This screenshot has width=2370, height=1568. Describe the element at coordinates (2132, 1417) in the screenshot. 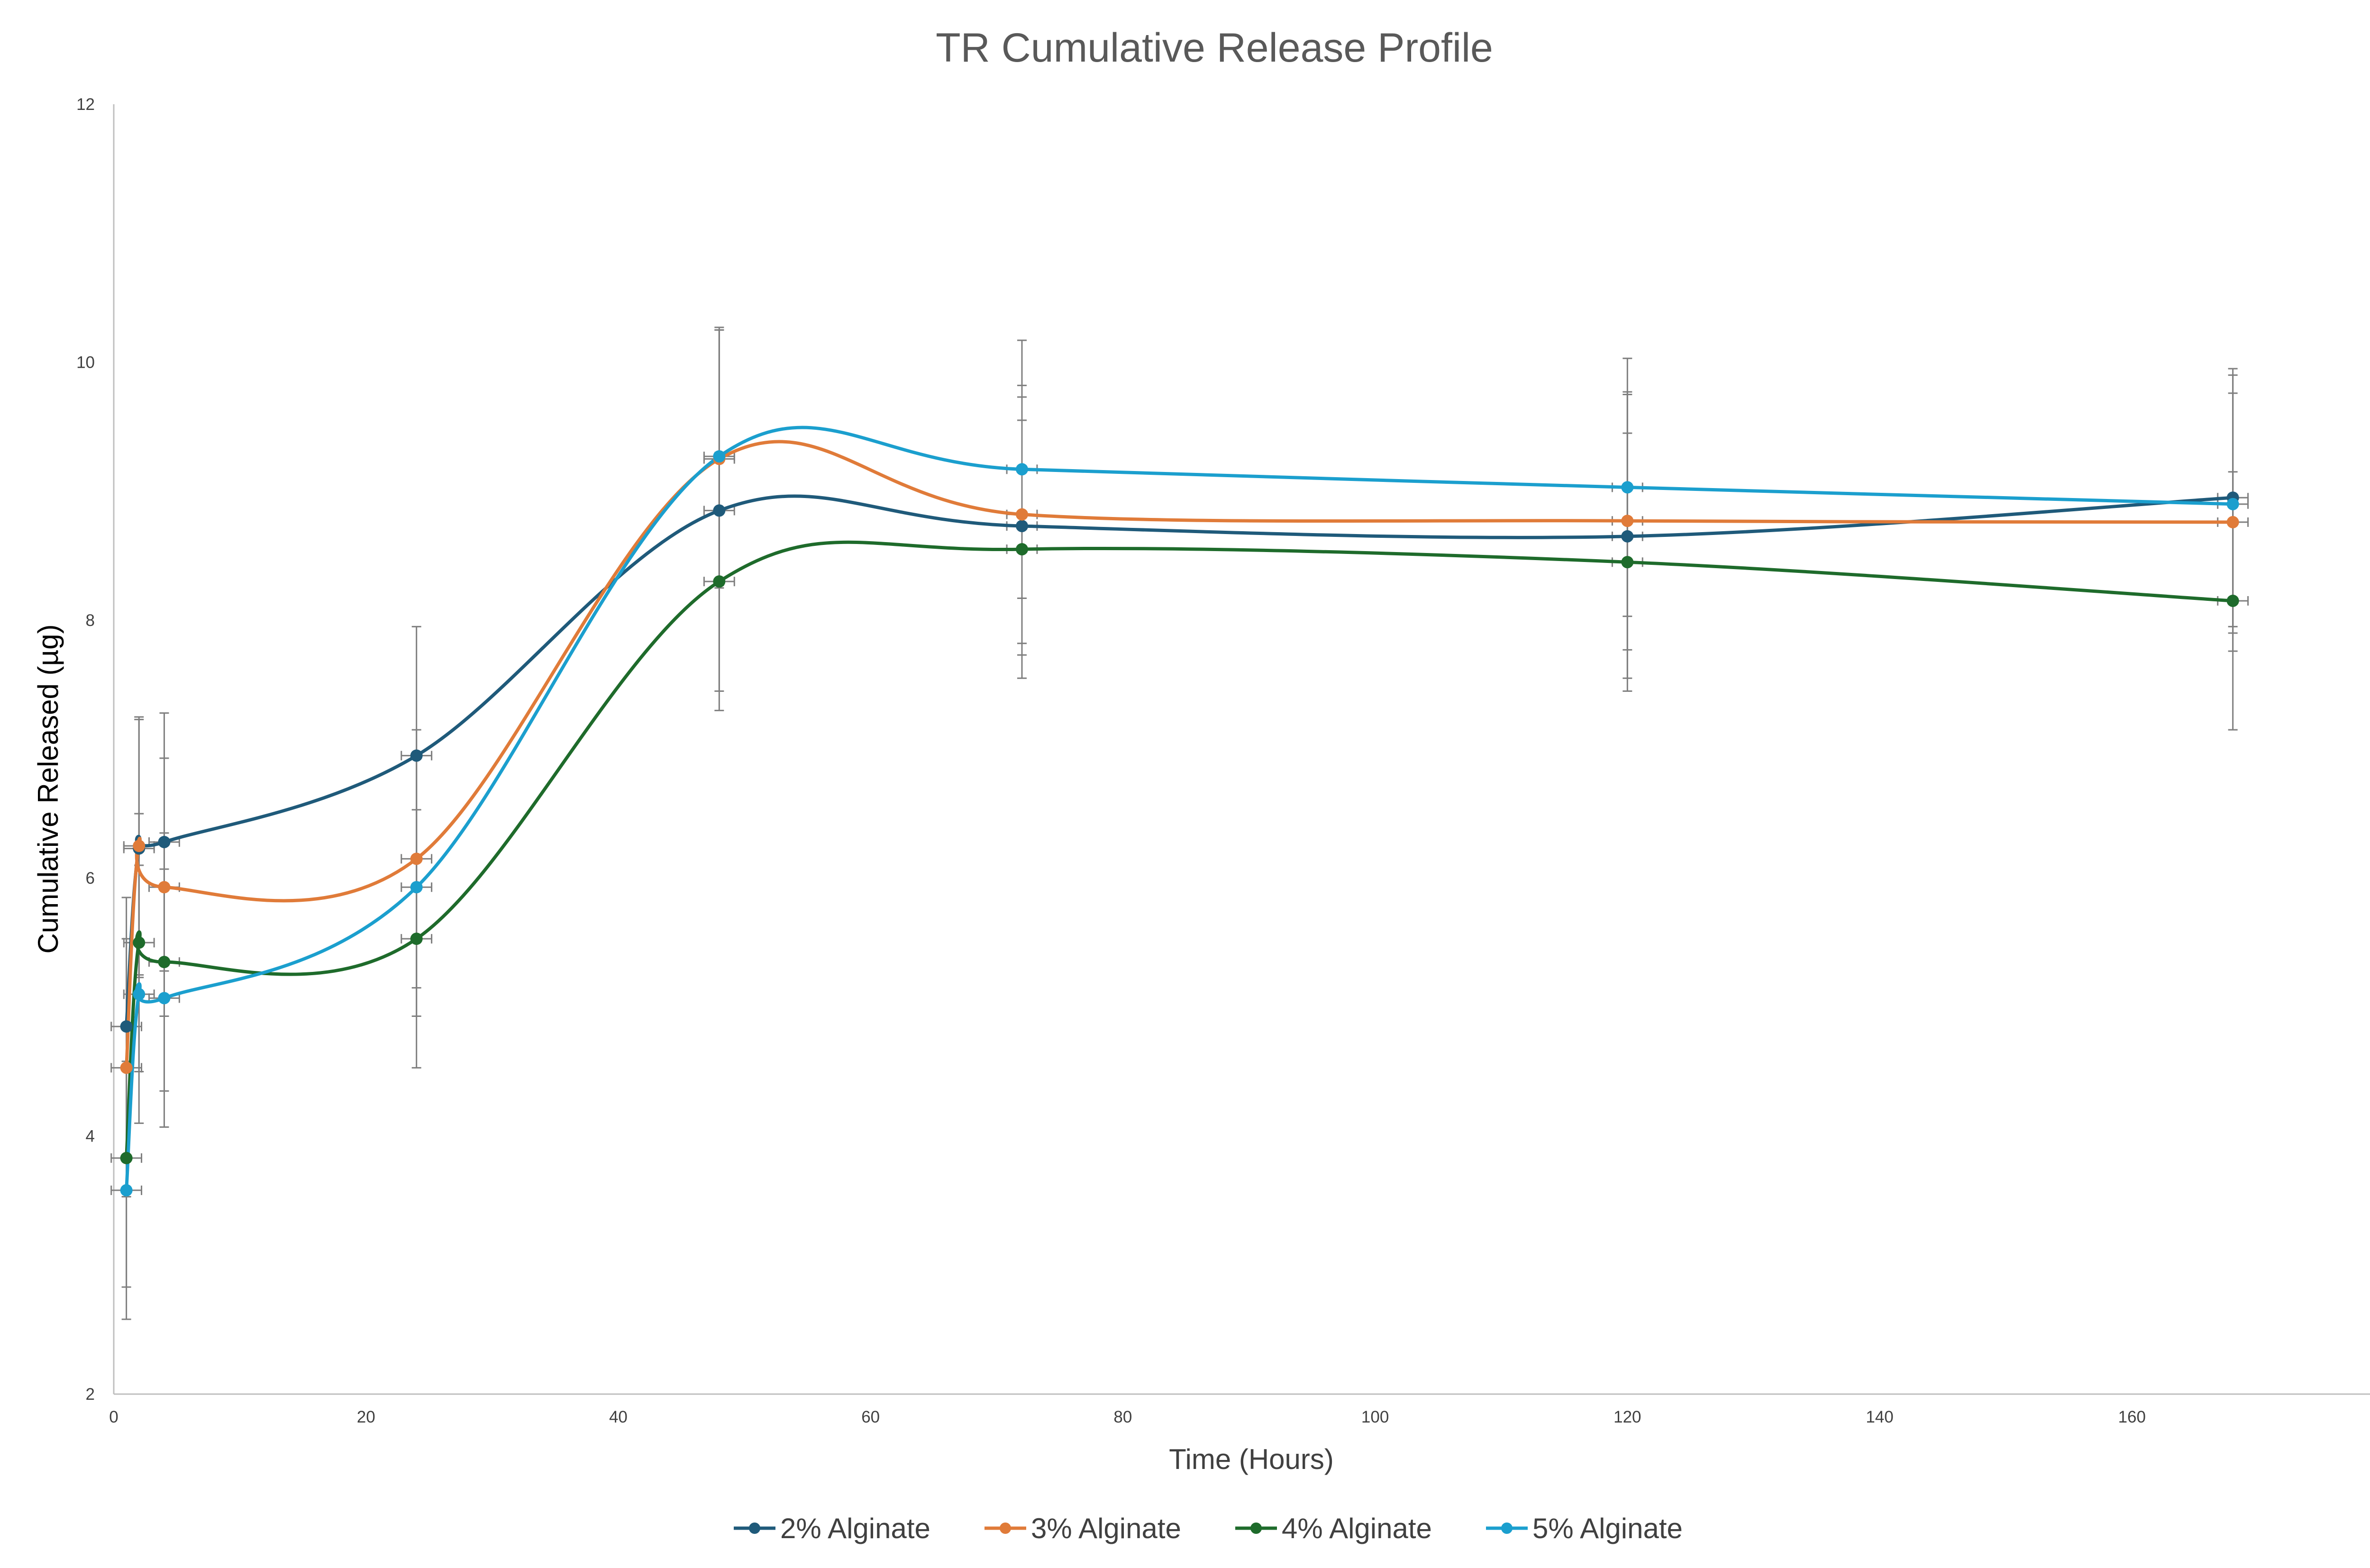

I see `x-tick-label: 160` at that location.